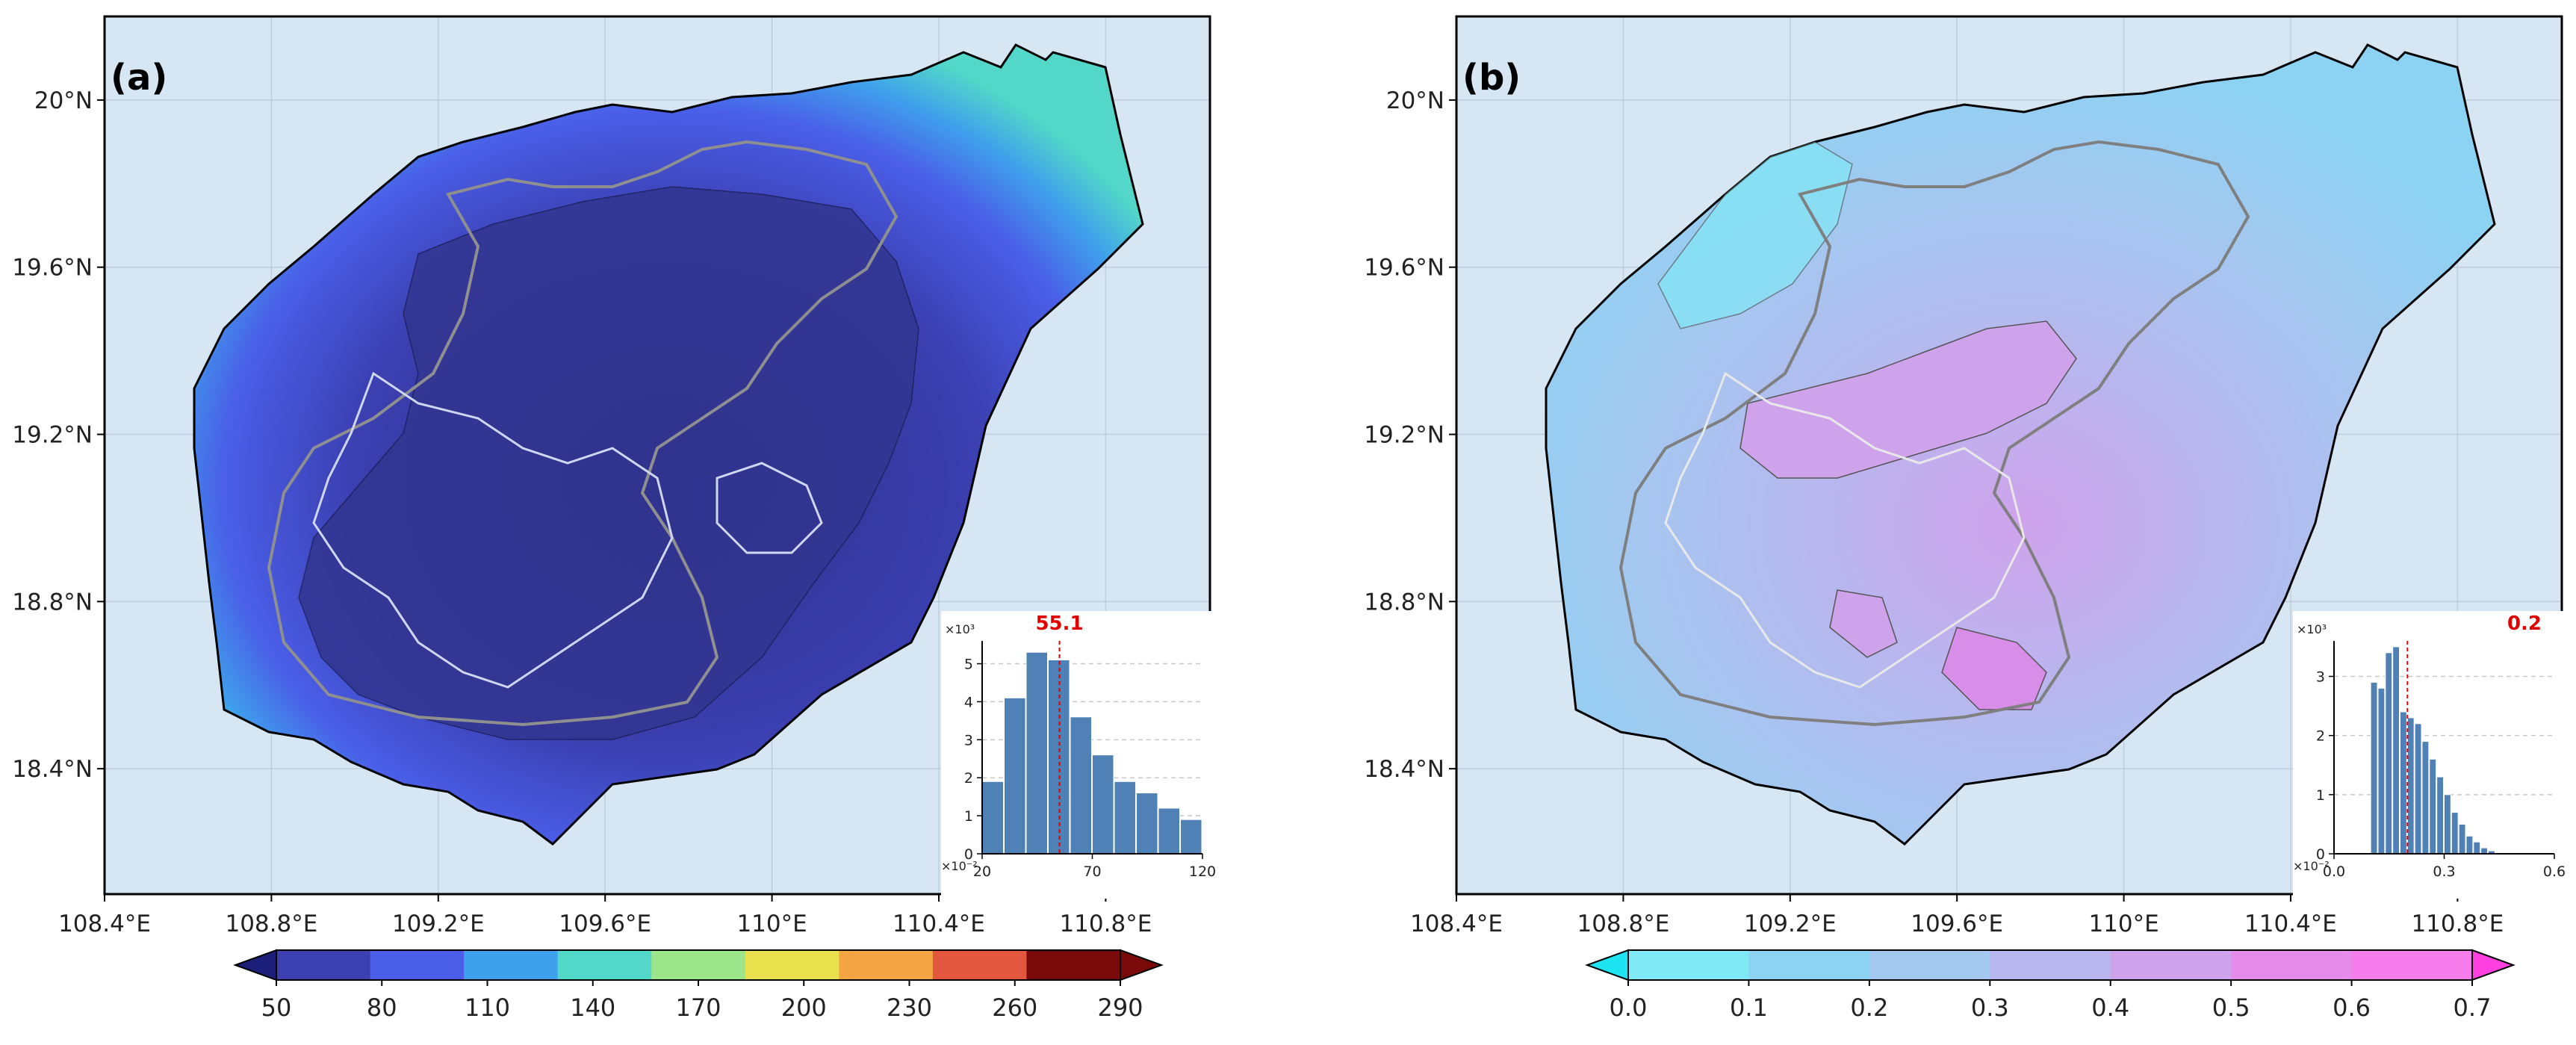  I want to click on mean-value-label: 0.2, so click(2524, 624).